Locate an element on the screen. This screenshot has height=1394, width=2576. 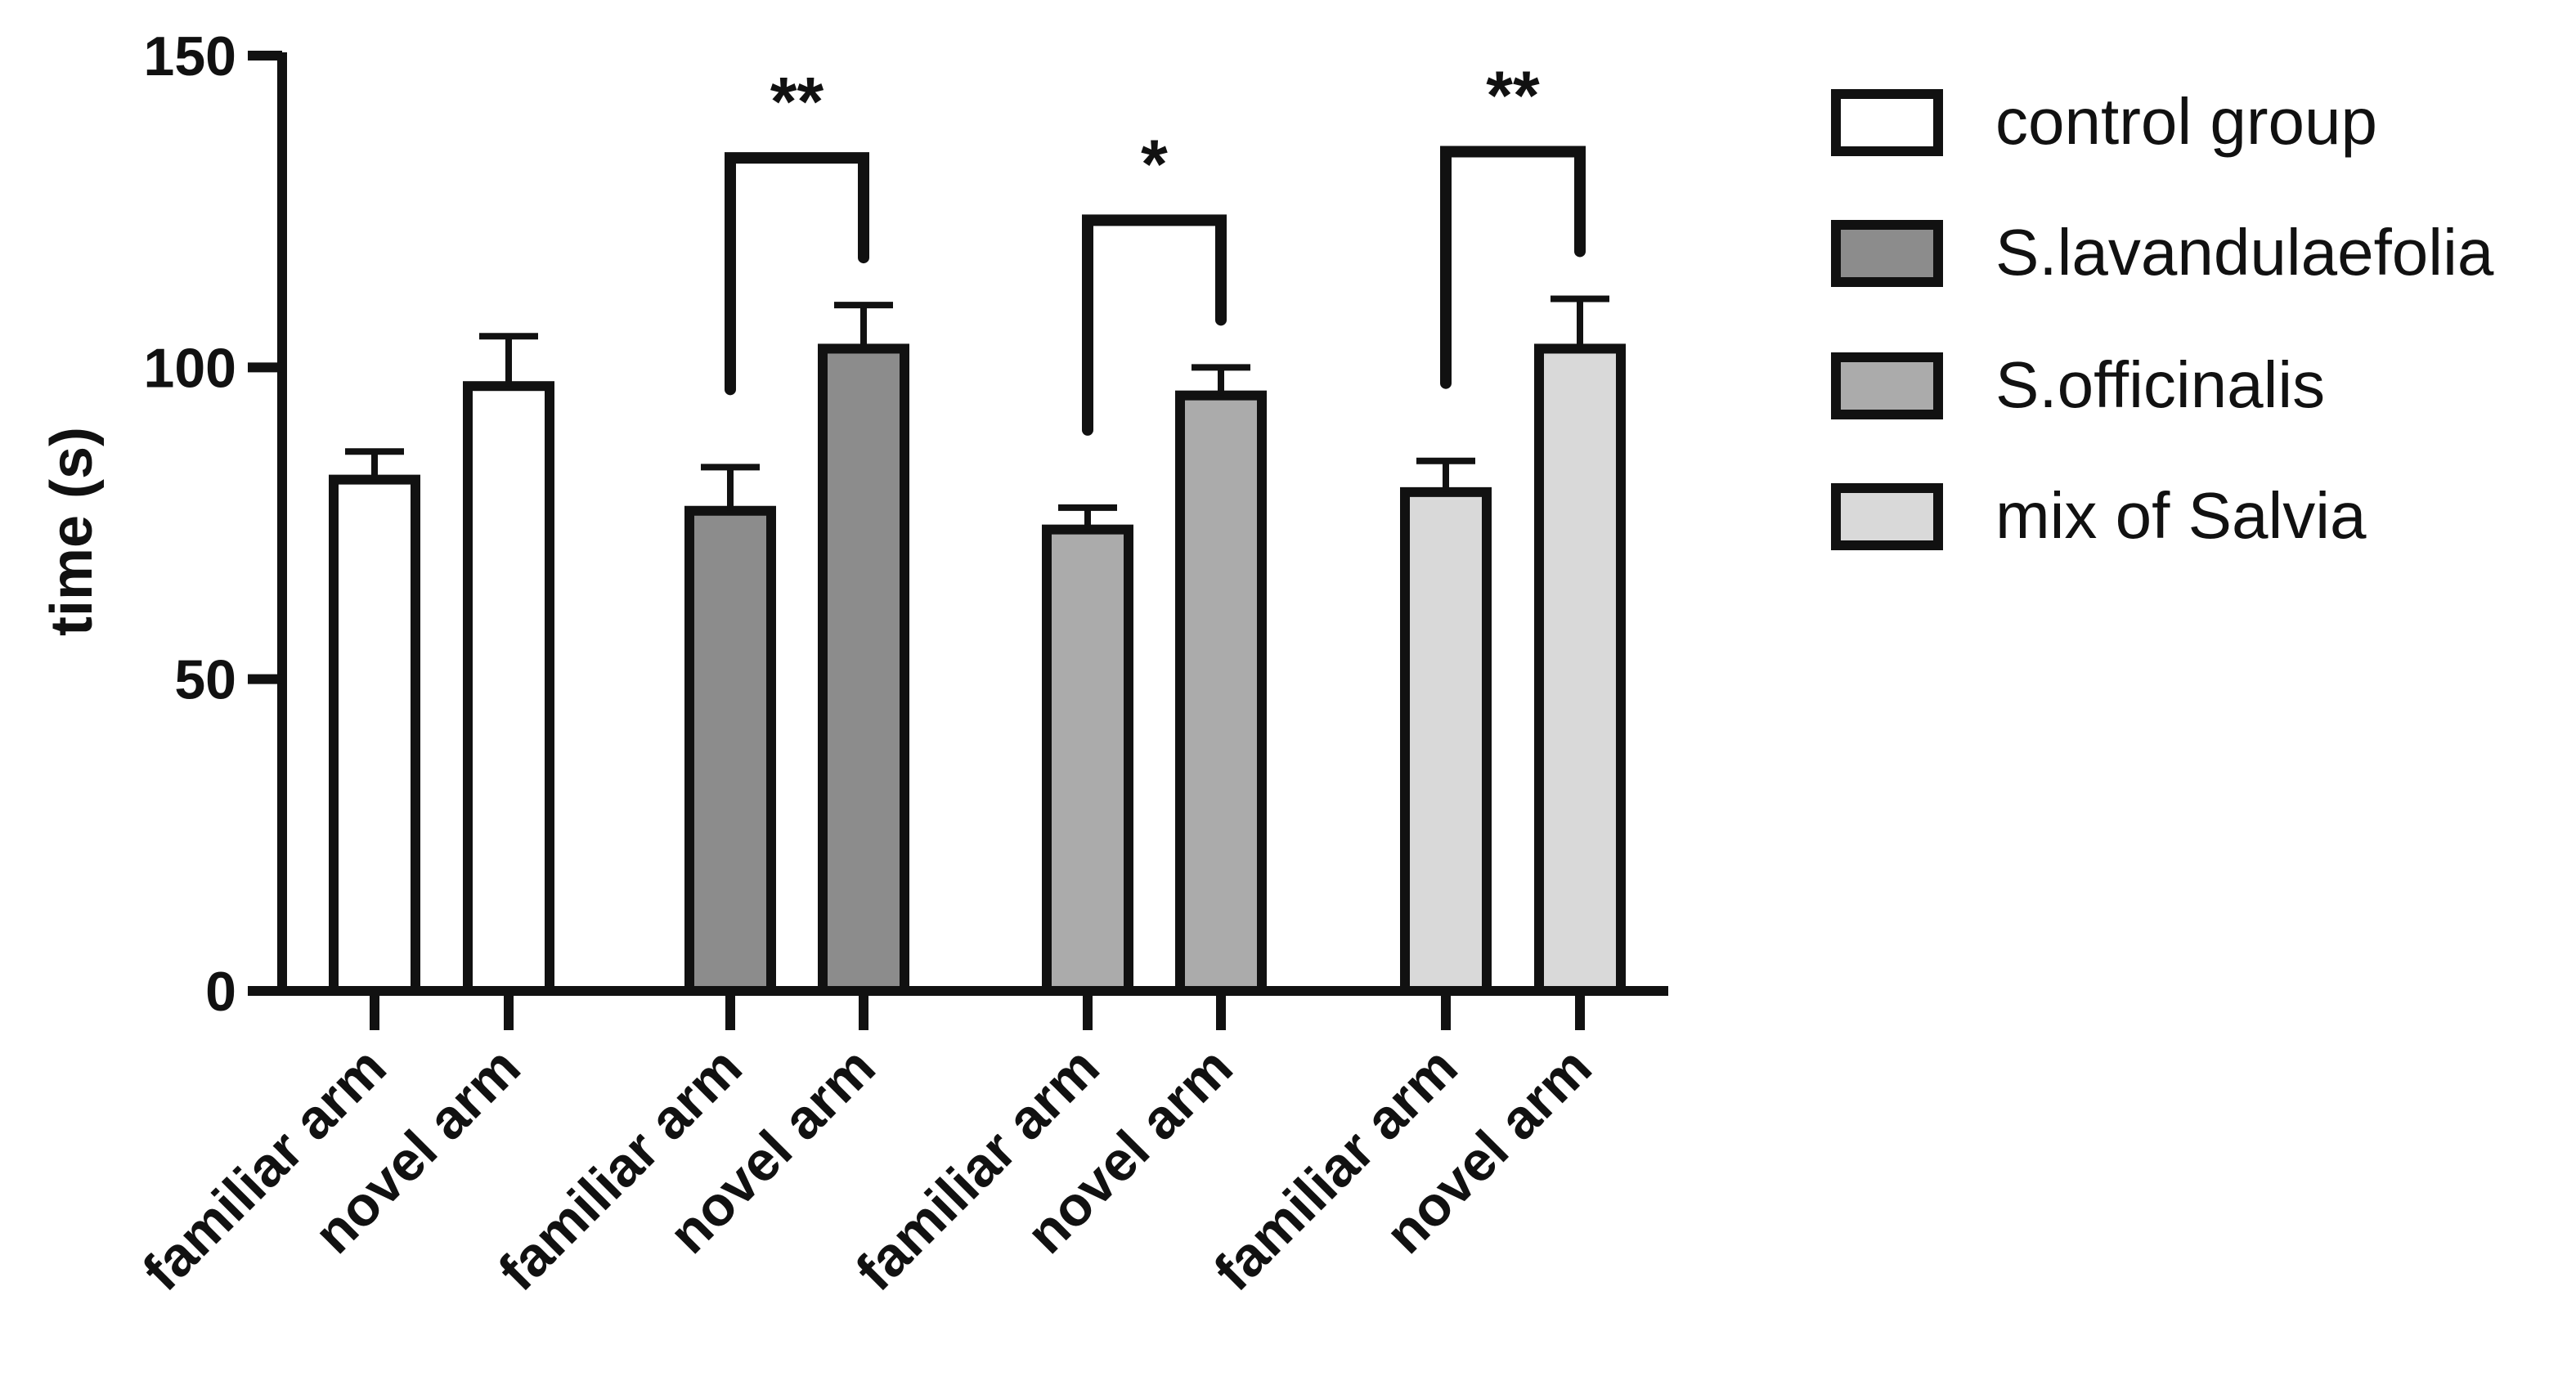
significance-label: * is located at coordinates (1154, 163).